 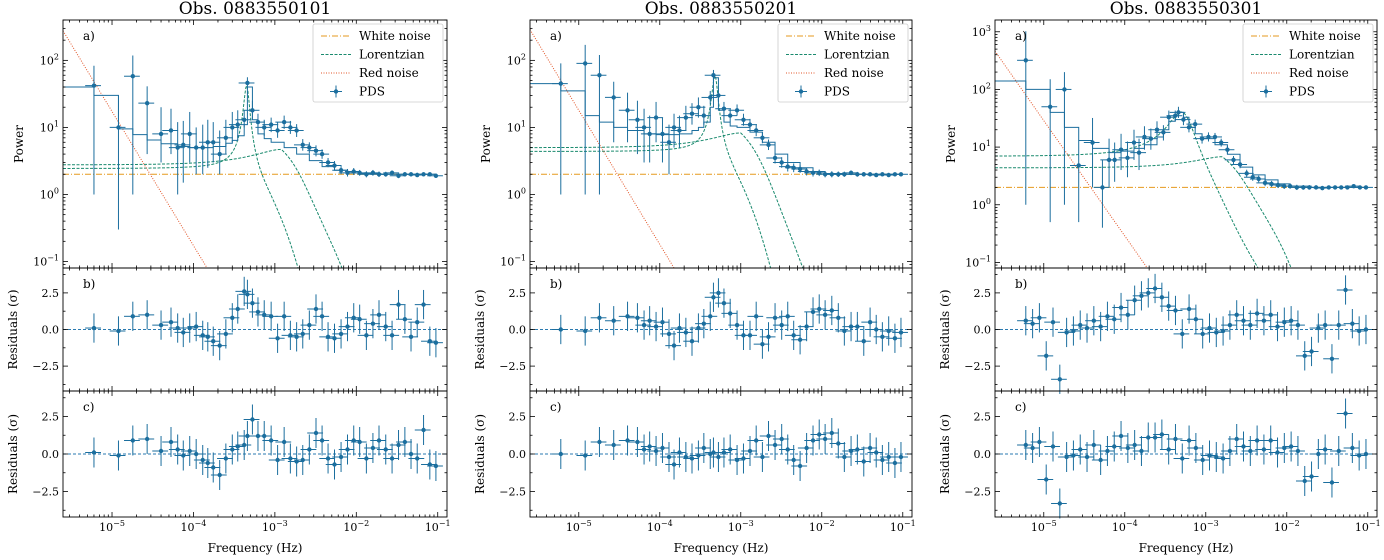 What do you see at coordinates (1325, 36) in the screenshot?
I see `legend-item: White noise` at bounding box center [1325, 36].